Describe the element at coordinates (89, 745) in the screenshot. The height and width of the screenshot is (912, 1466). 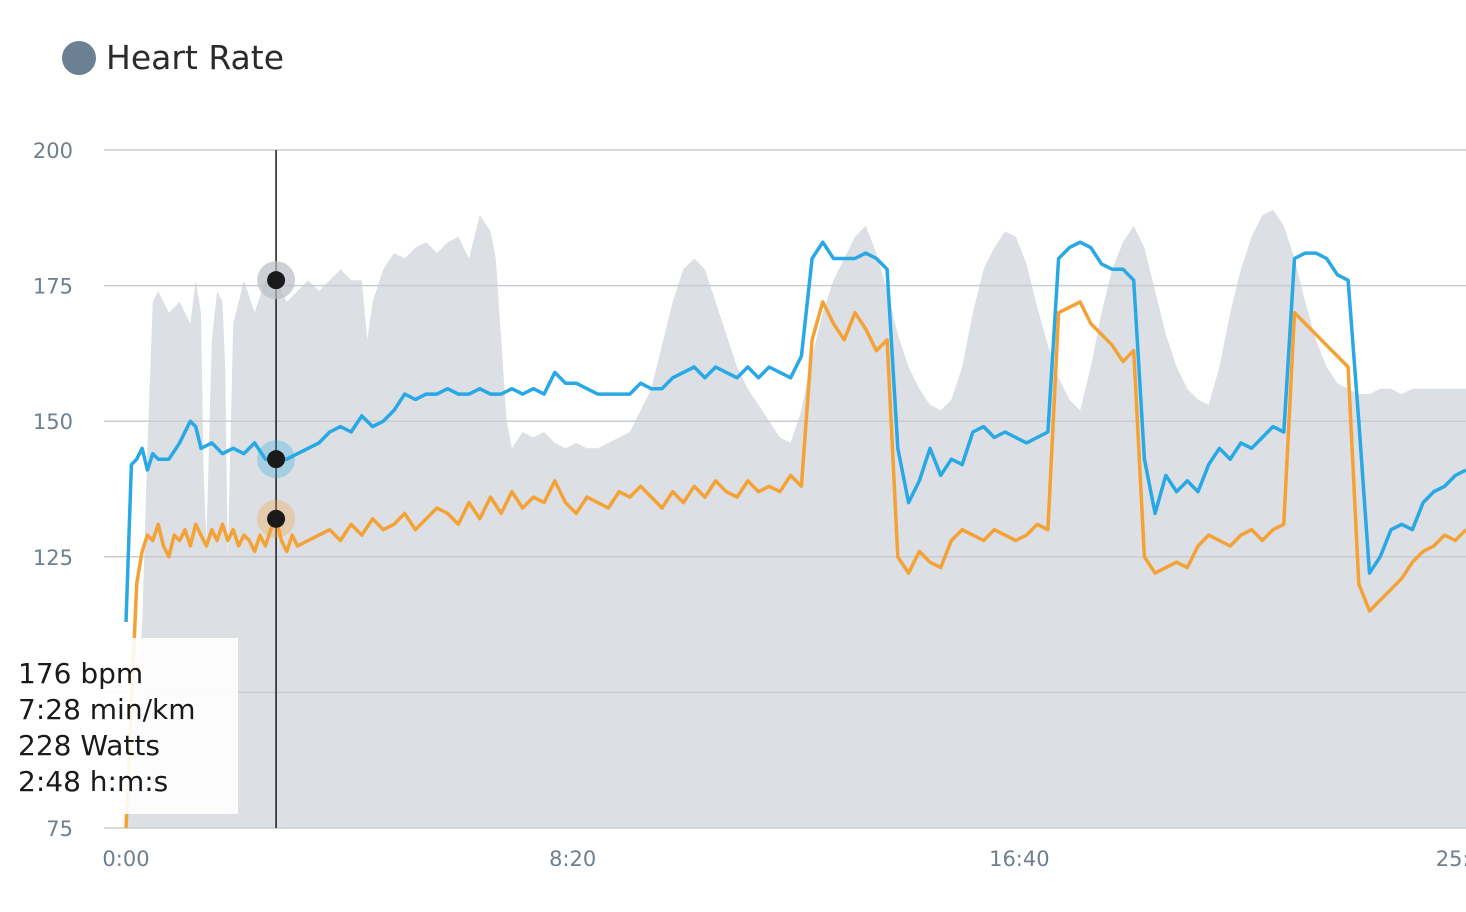
I see `tooltip-power: 228 Watts` at that location.